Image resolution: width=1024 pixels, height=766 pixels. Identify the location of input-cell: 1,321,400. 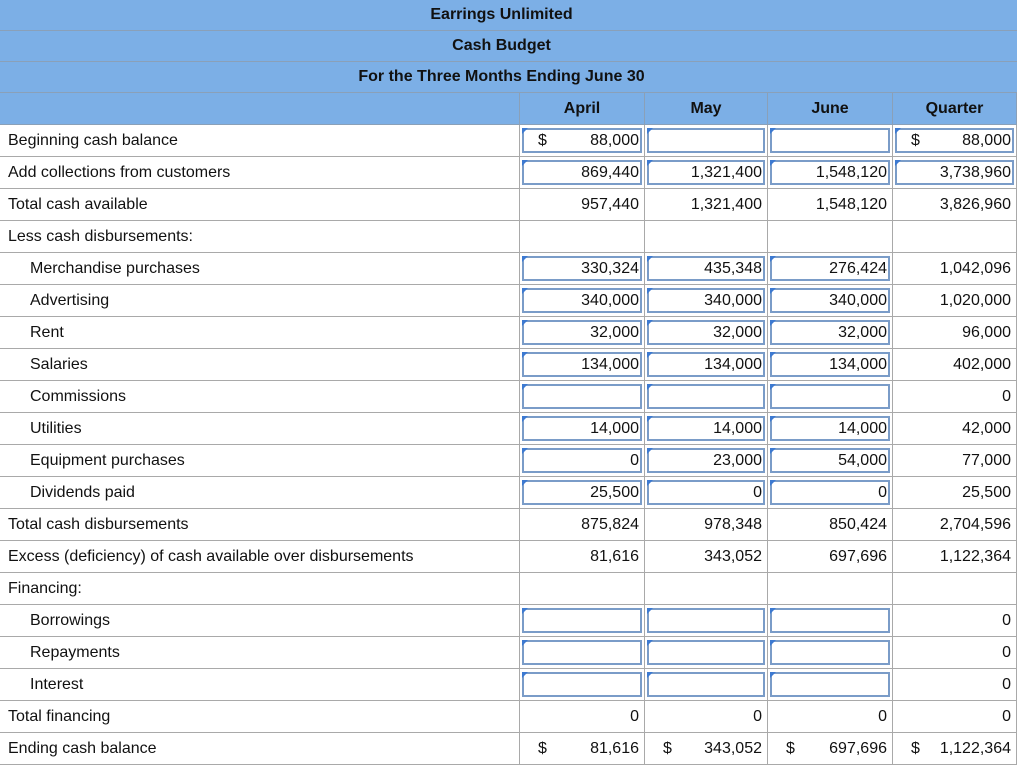
(706, 173).